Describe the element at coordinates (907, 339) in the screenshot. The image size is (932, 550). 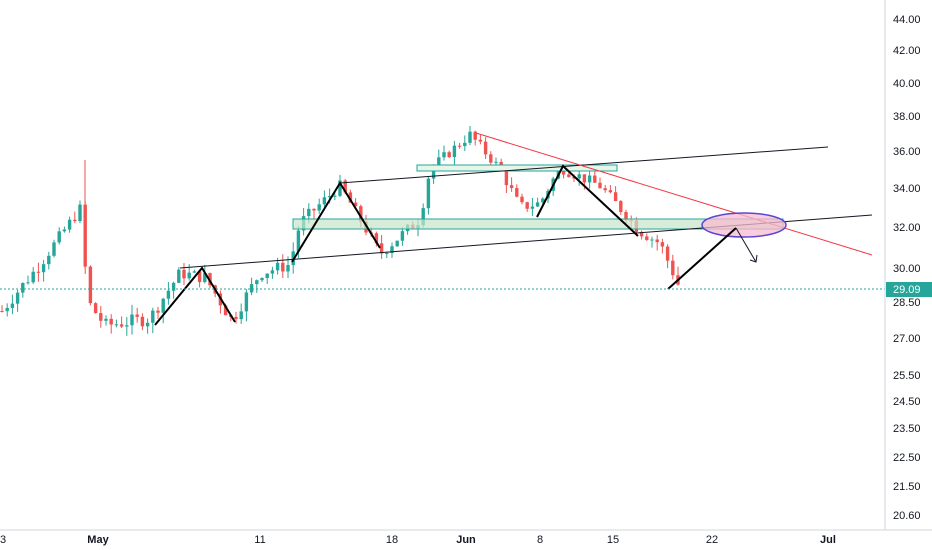
I see `price-tick-label: 27.00` at that location.